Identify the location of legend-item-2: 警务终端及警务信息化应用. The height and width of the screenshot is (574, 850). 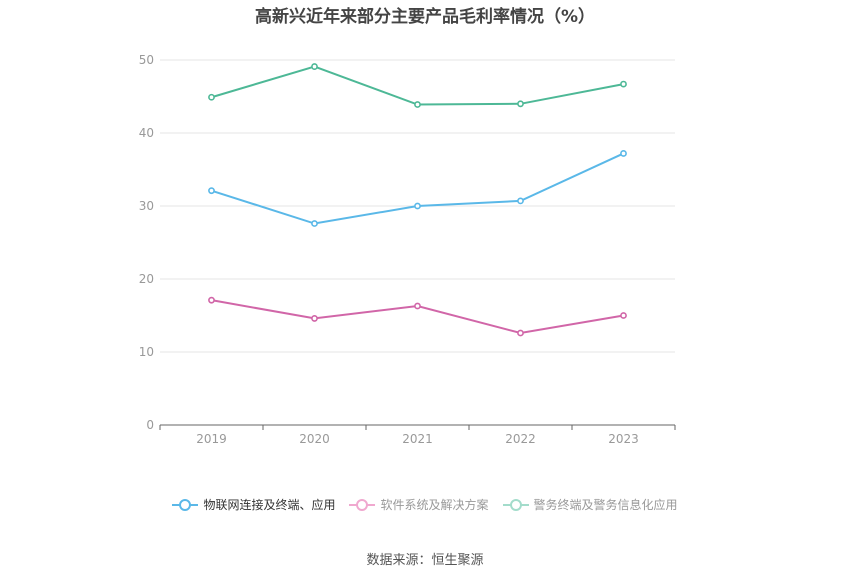
(590, 504).